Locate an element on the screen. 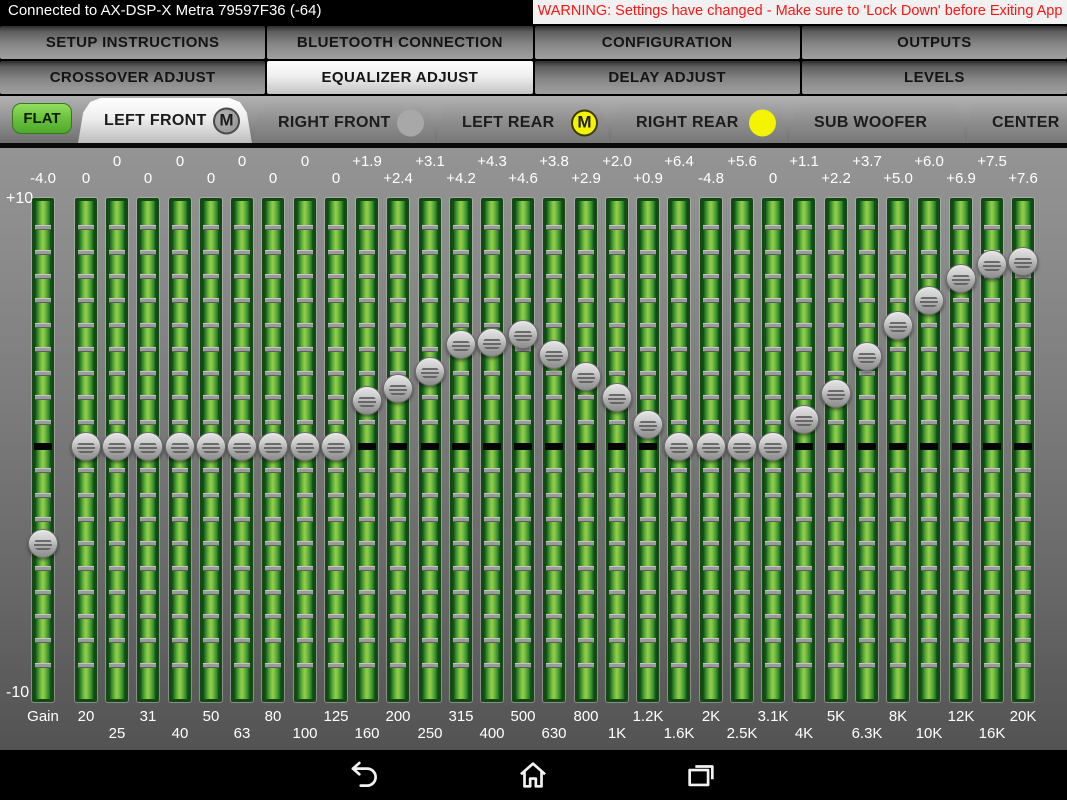  eq-slider-knob-4k is located at coordinates (804, 419).